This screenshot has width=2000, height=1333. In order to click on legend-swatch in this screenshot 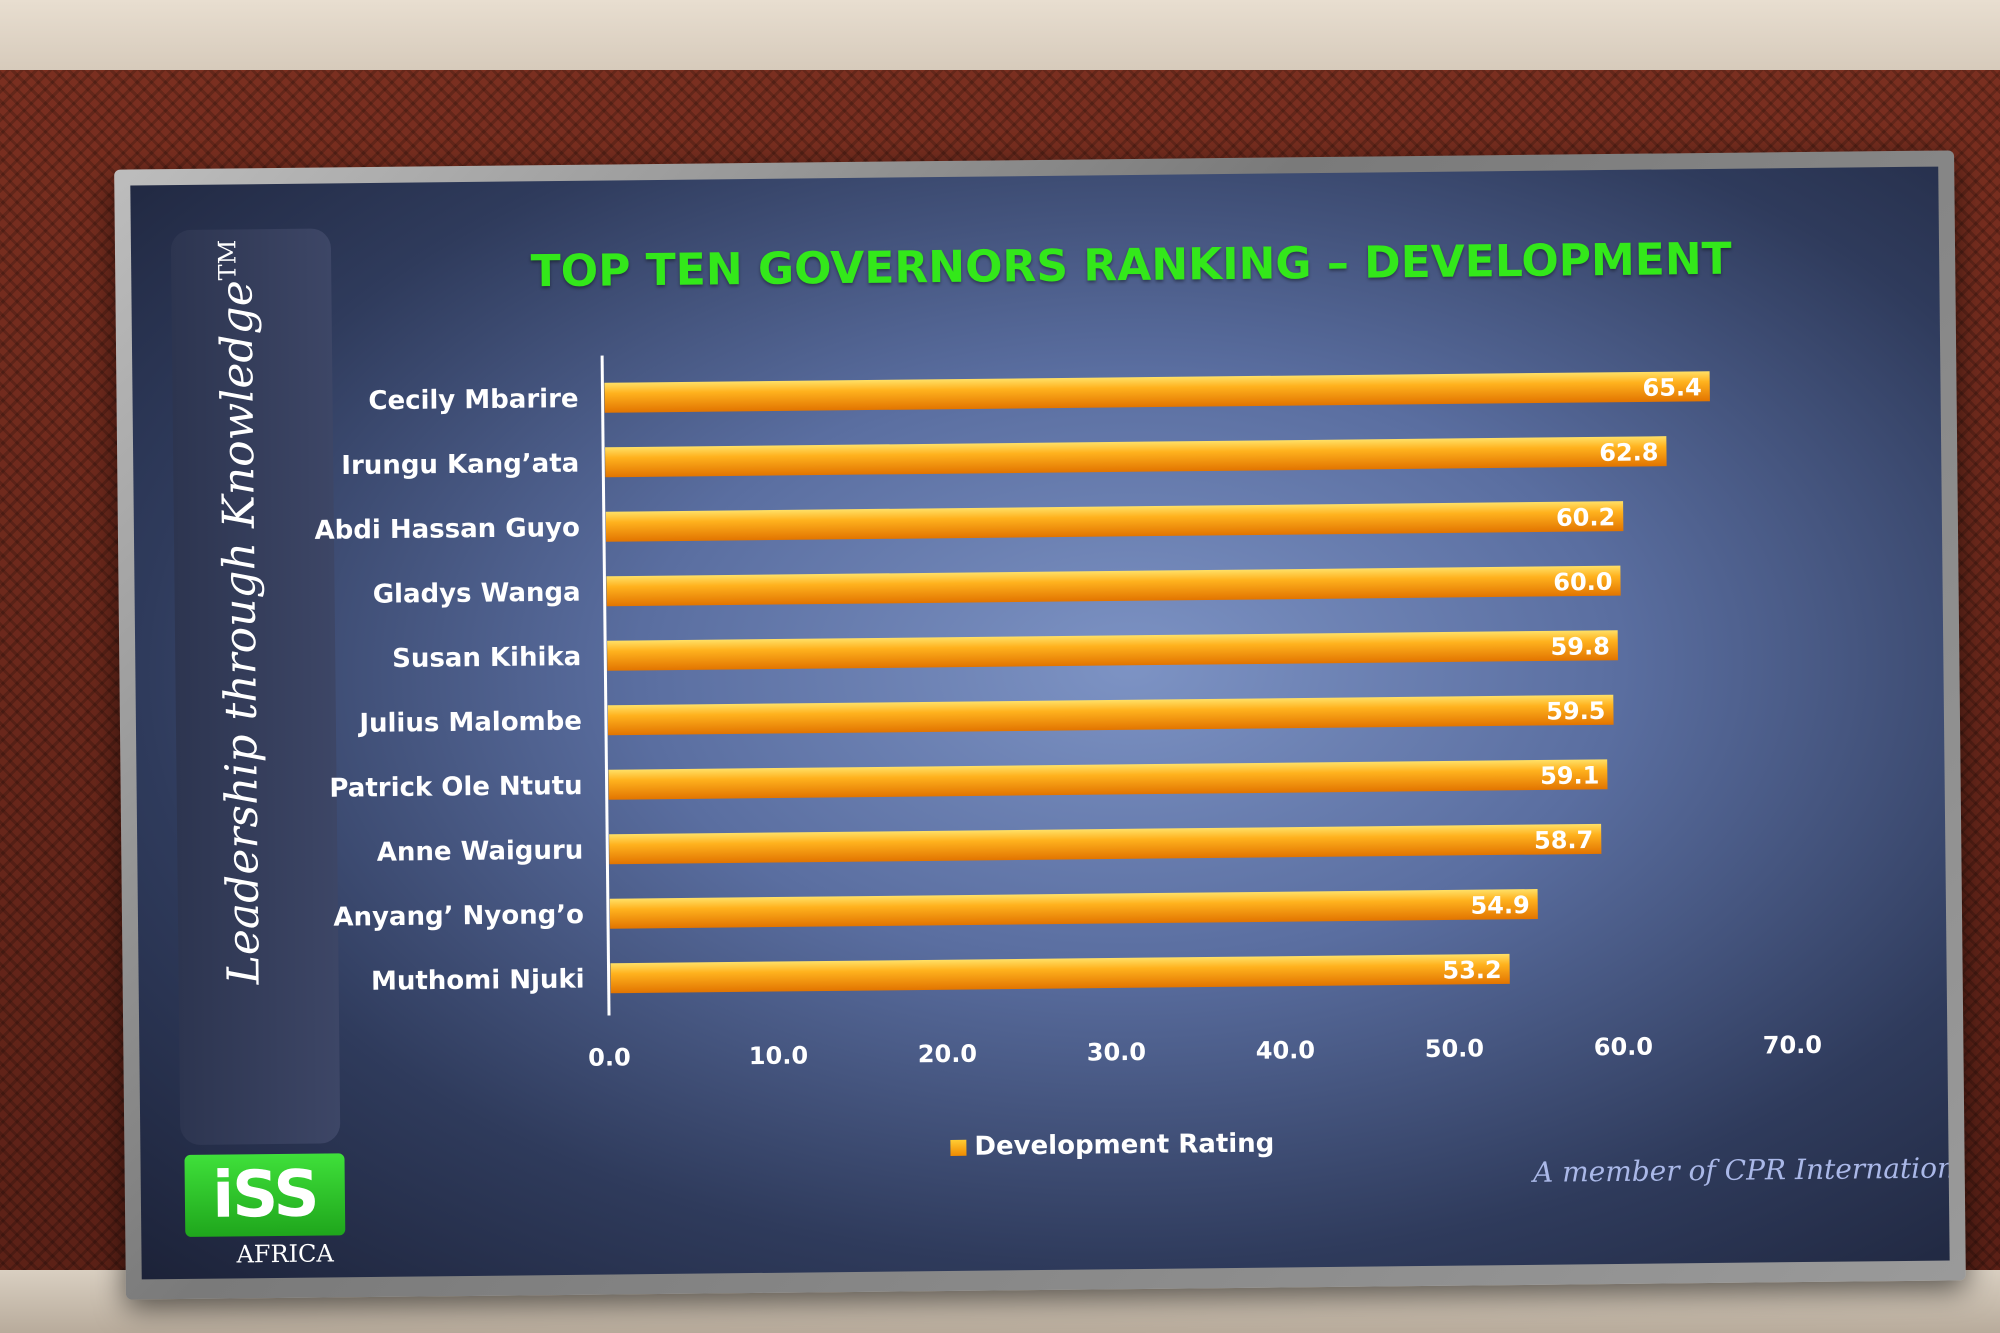, I will do `click(958, 1147)`.